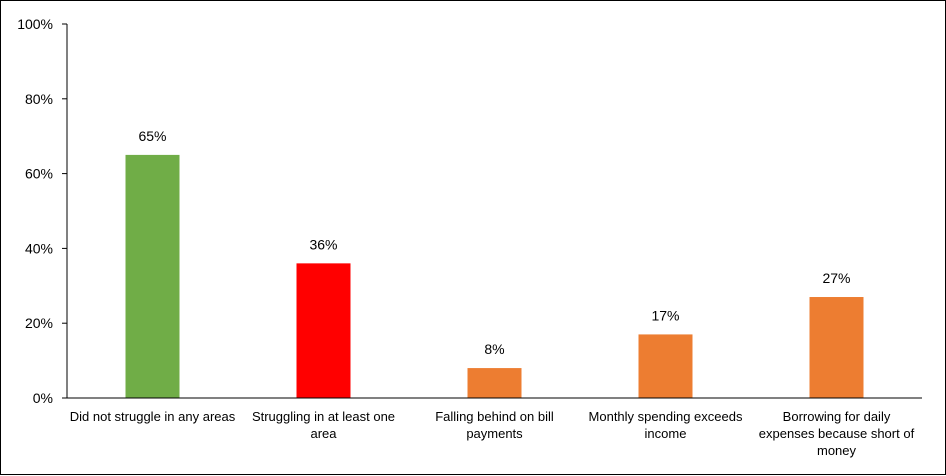 The image size is (946, 476). Describe the element at coordinates (42, 211) in the screenshot. I see `y-axis: 0% 20% 40% 60% 80% 100%` at that location.